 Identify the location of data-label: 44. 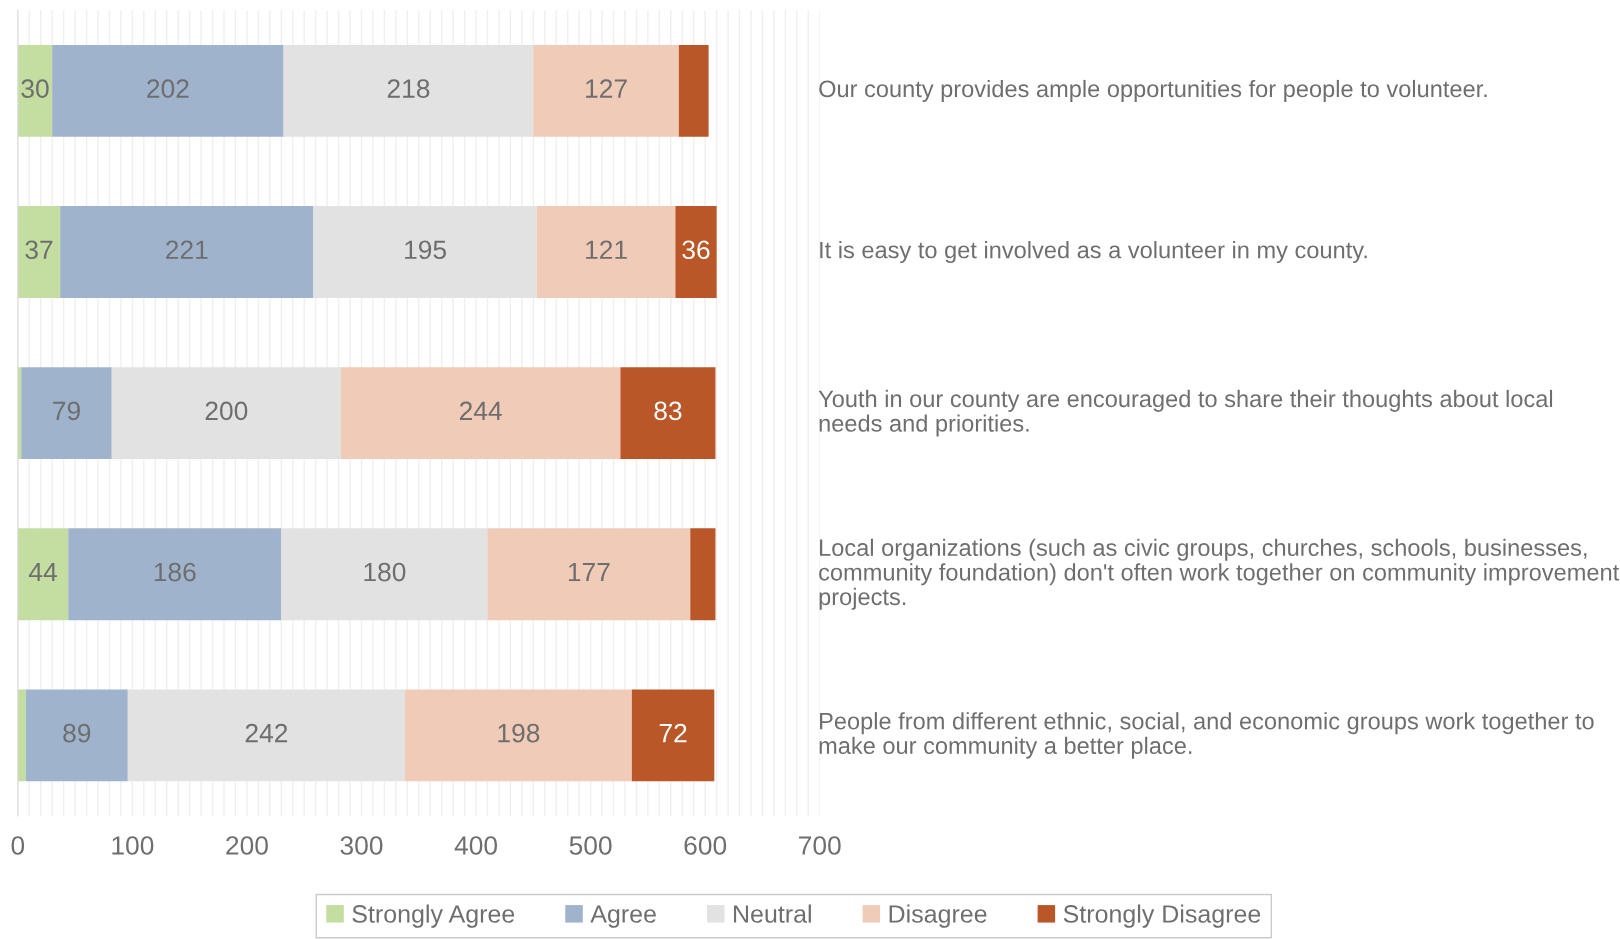
(42, 572).